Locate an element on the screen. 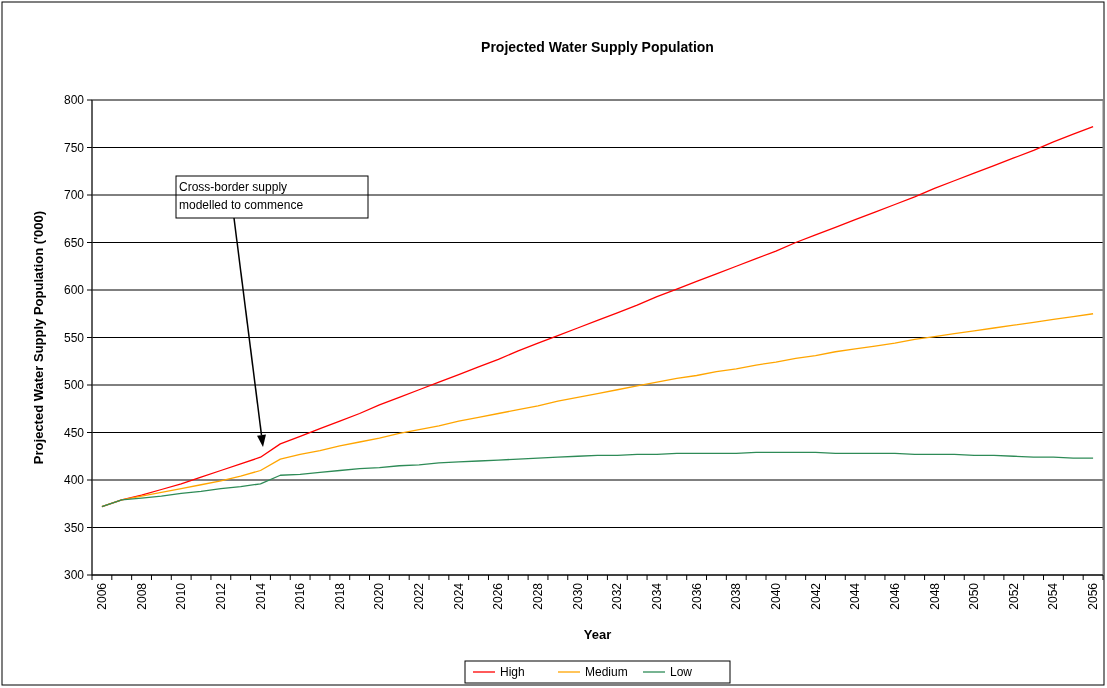 This screenshot has width=1107, height=688. y-tick-label: 400 is located at coordinates (74, 480).